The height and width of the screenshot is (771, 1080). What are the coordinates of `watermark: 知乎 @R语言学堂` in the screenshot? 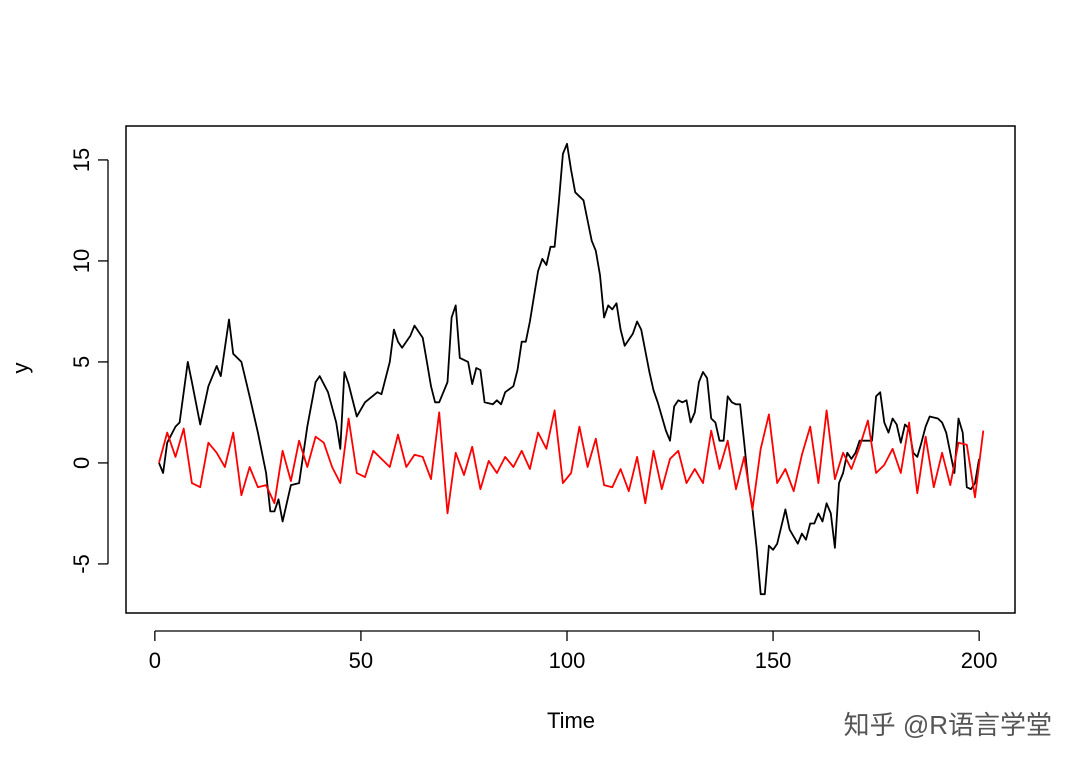 It's located at (948, 725).